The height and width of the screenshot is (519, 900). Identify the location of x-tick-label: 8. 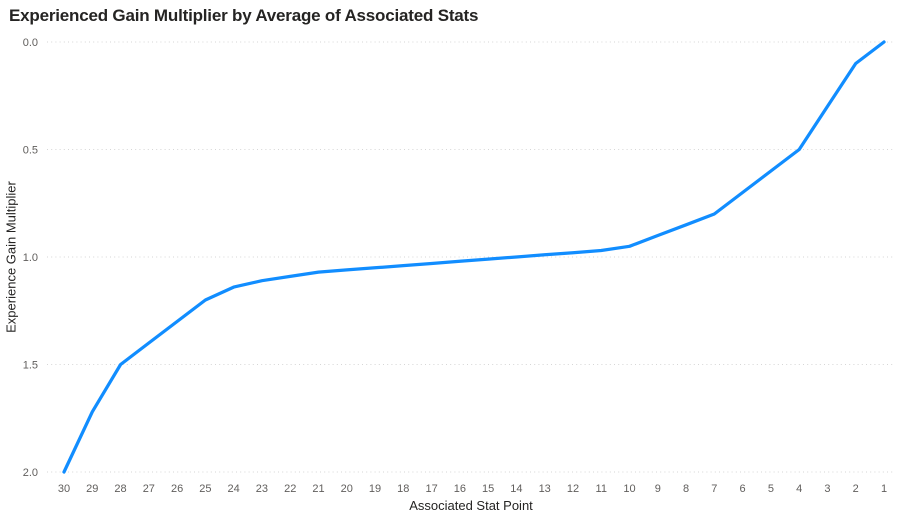
(686, 489).